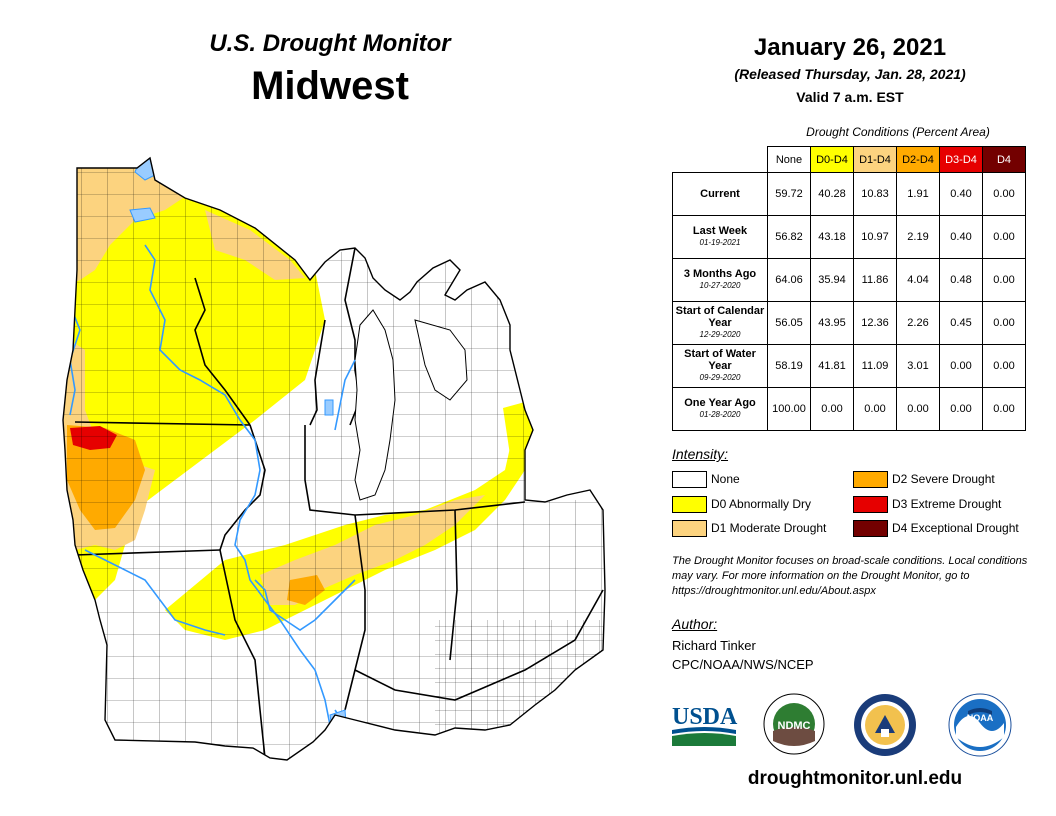  Describe the element at coordinates (870, 528) in the screenshot. I see `legend-swatch-d4` at that location.